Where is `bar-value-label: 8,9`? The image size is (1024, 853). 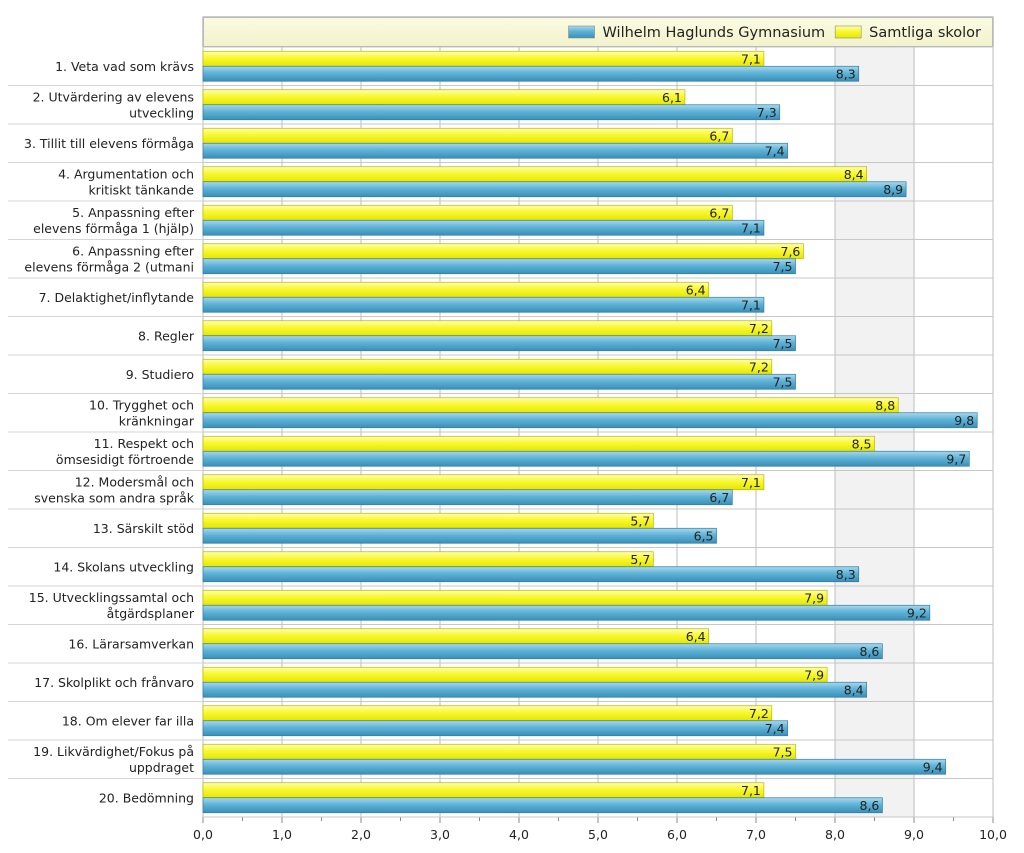 bar-value-label: 8,9 is located at coordinates (893, 189).